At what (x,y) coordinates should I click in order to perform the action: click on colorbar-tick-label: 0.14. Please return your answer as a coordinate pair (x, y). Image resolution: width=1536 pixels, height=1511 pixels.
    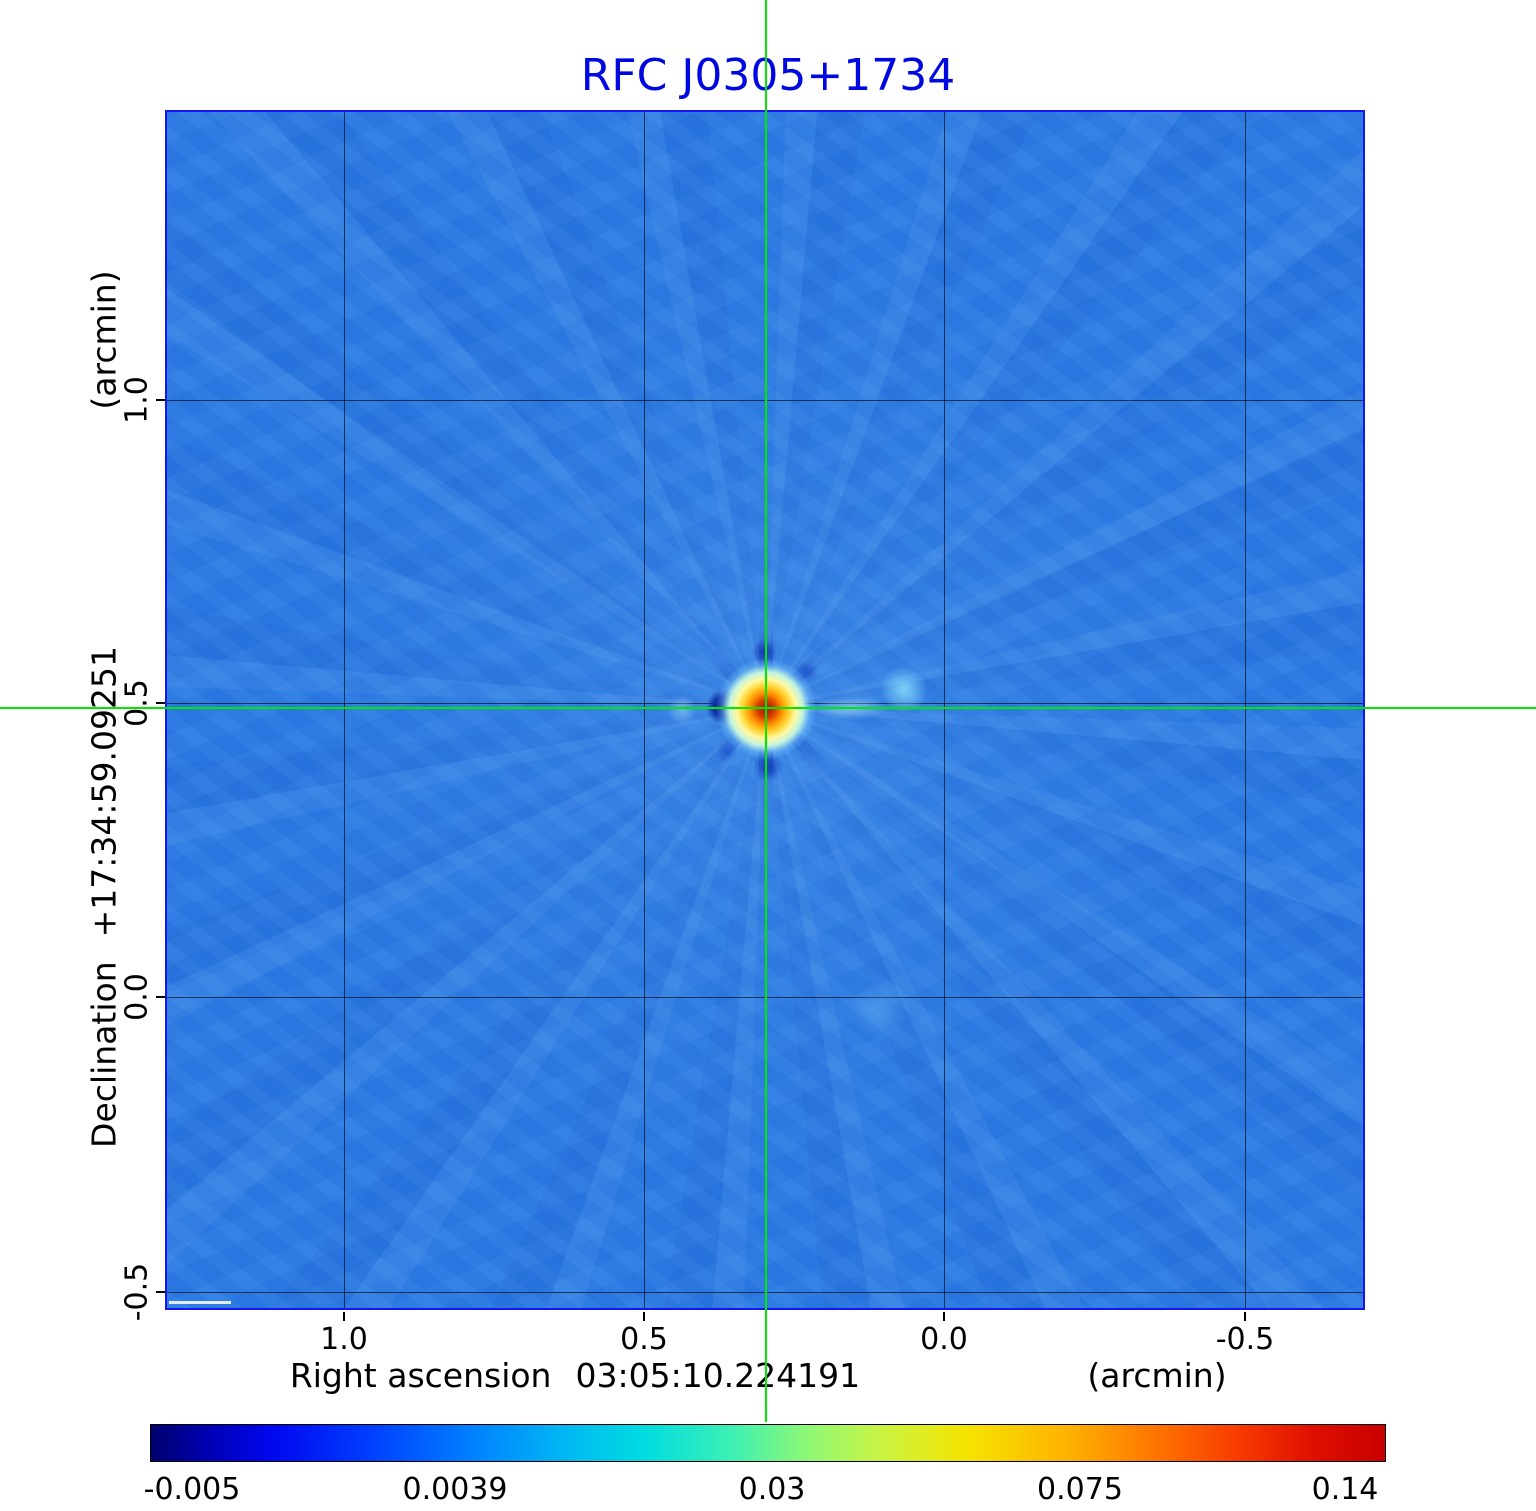
    Looking at the image, I should click on (1345, 1489).